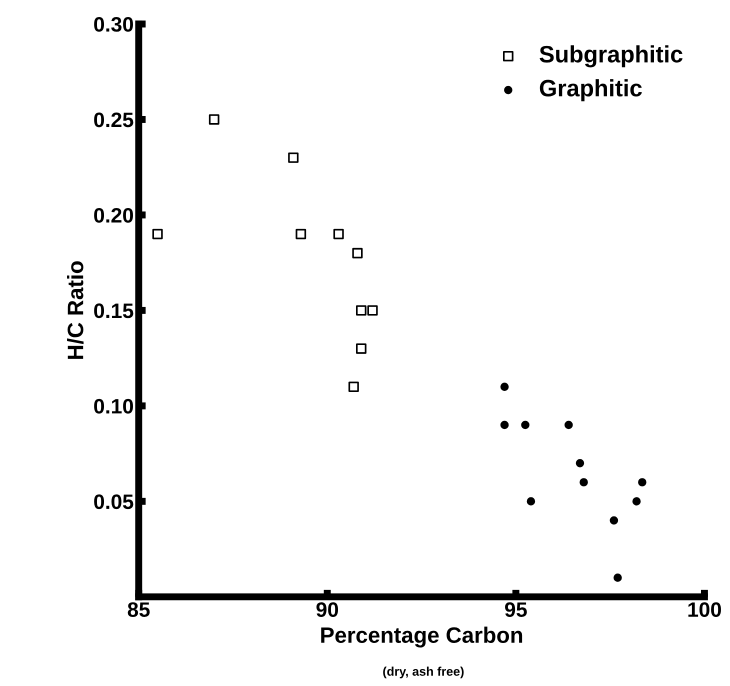 This screenshot has height=686, width=730. I want to click on y-tick-label: 0.10, so click(113, 406).